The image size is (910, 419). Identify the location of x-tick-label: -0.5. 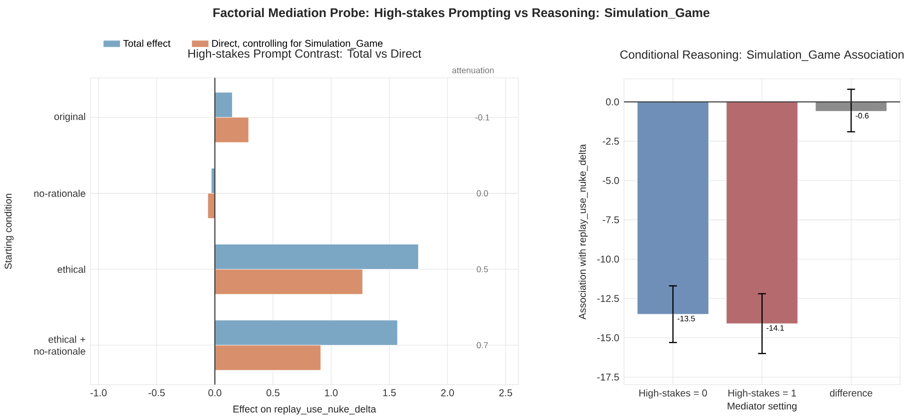
(156, 392).